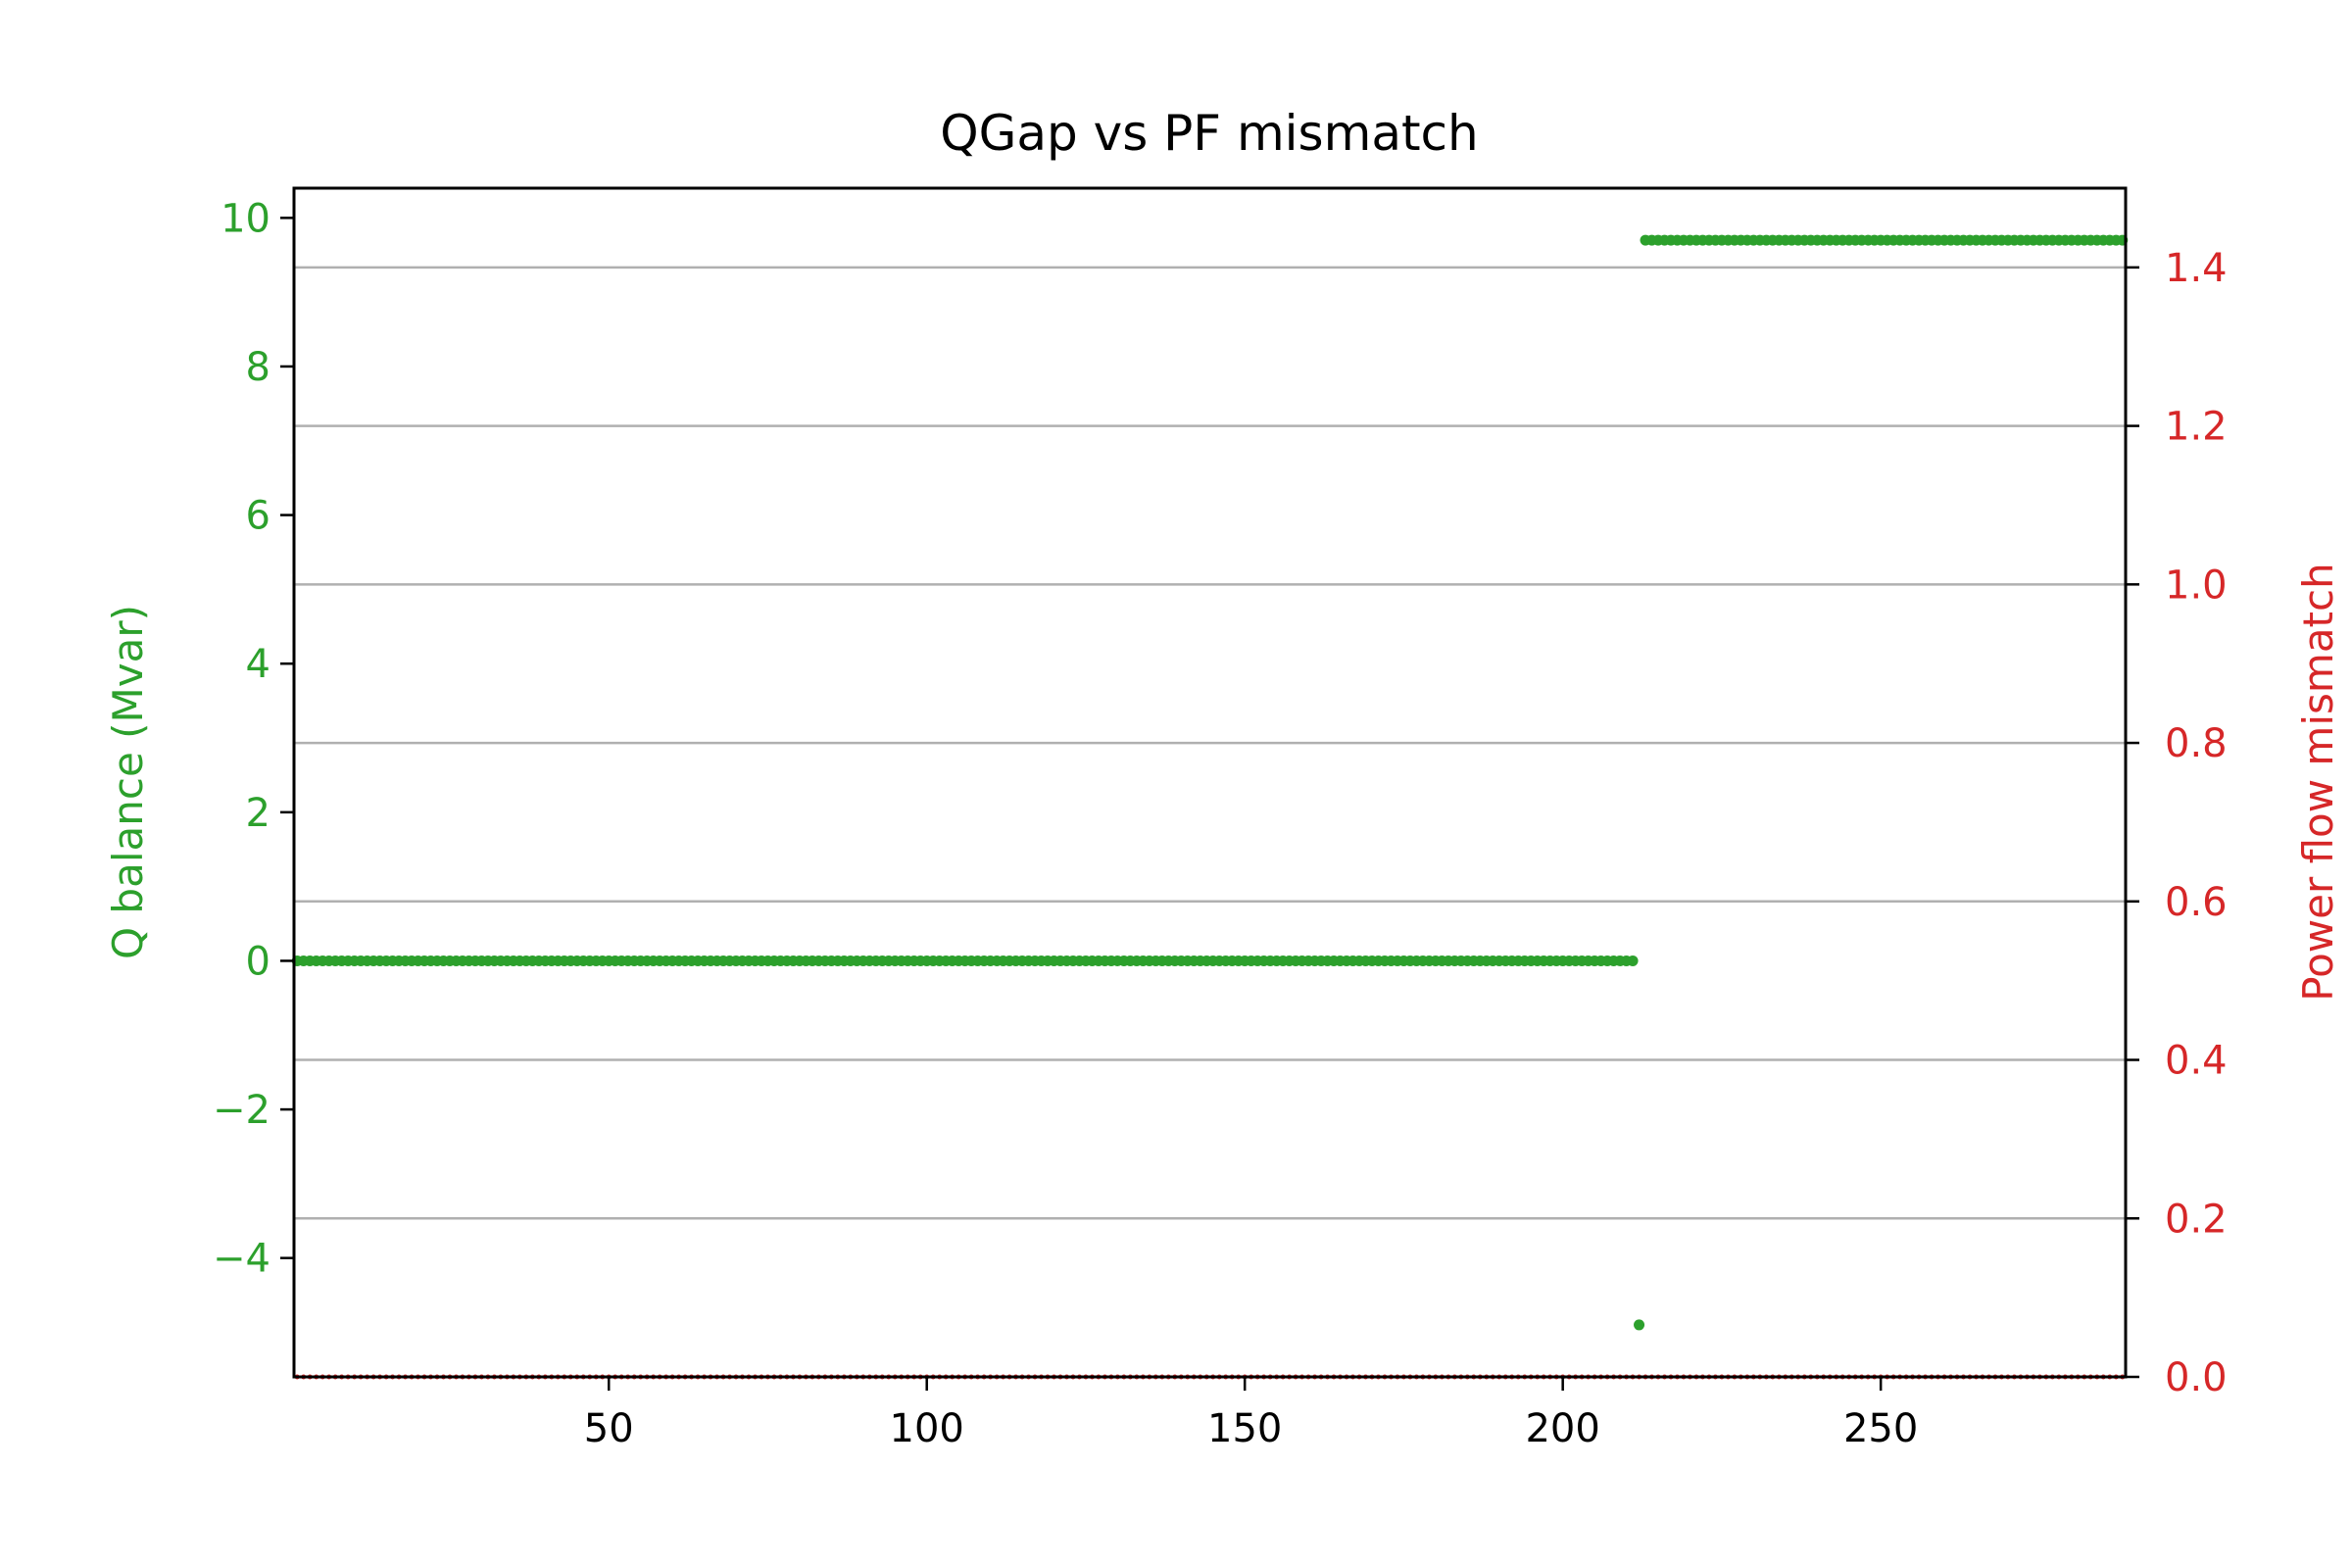  Describe the element at coordinates (2196, 585) in the screenshot. I see `right-tick-label: 1.0` at that location.